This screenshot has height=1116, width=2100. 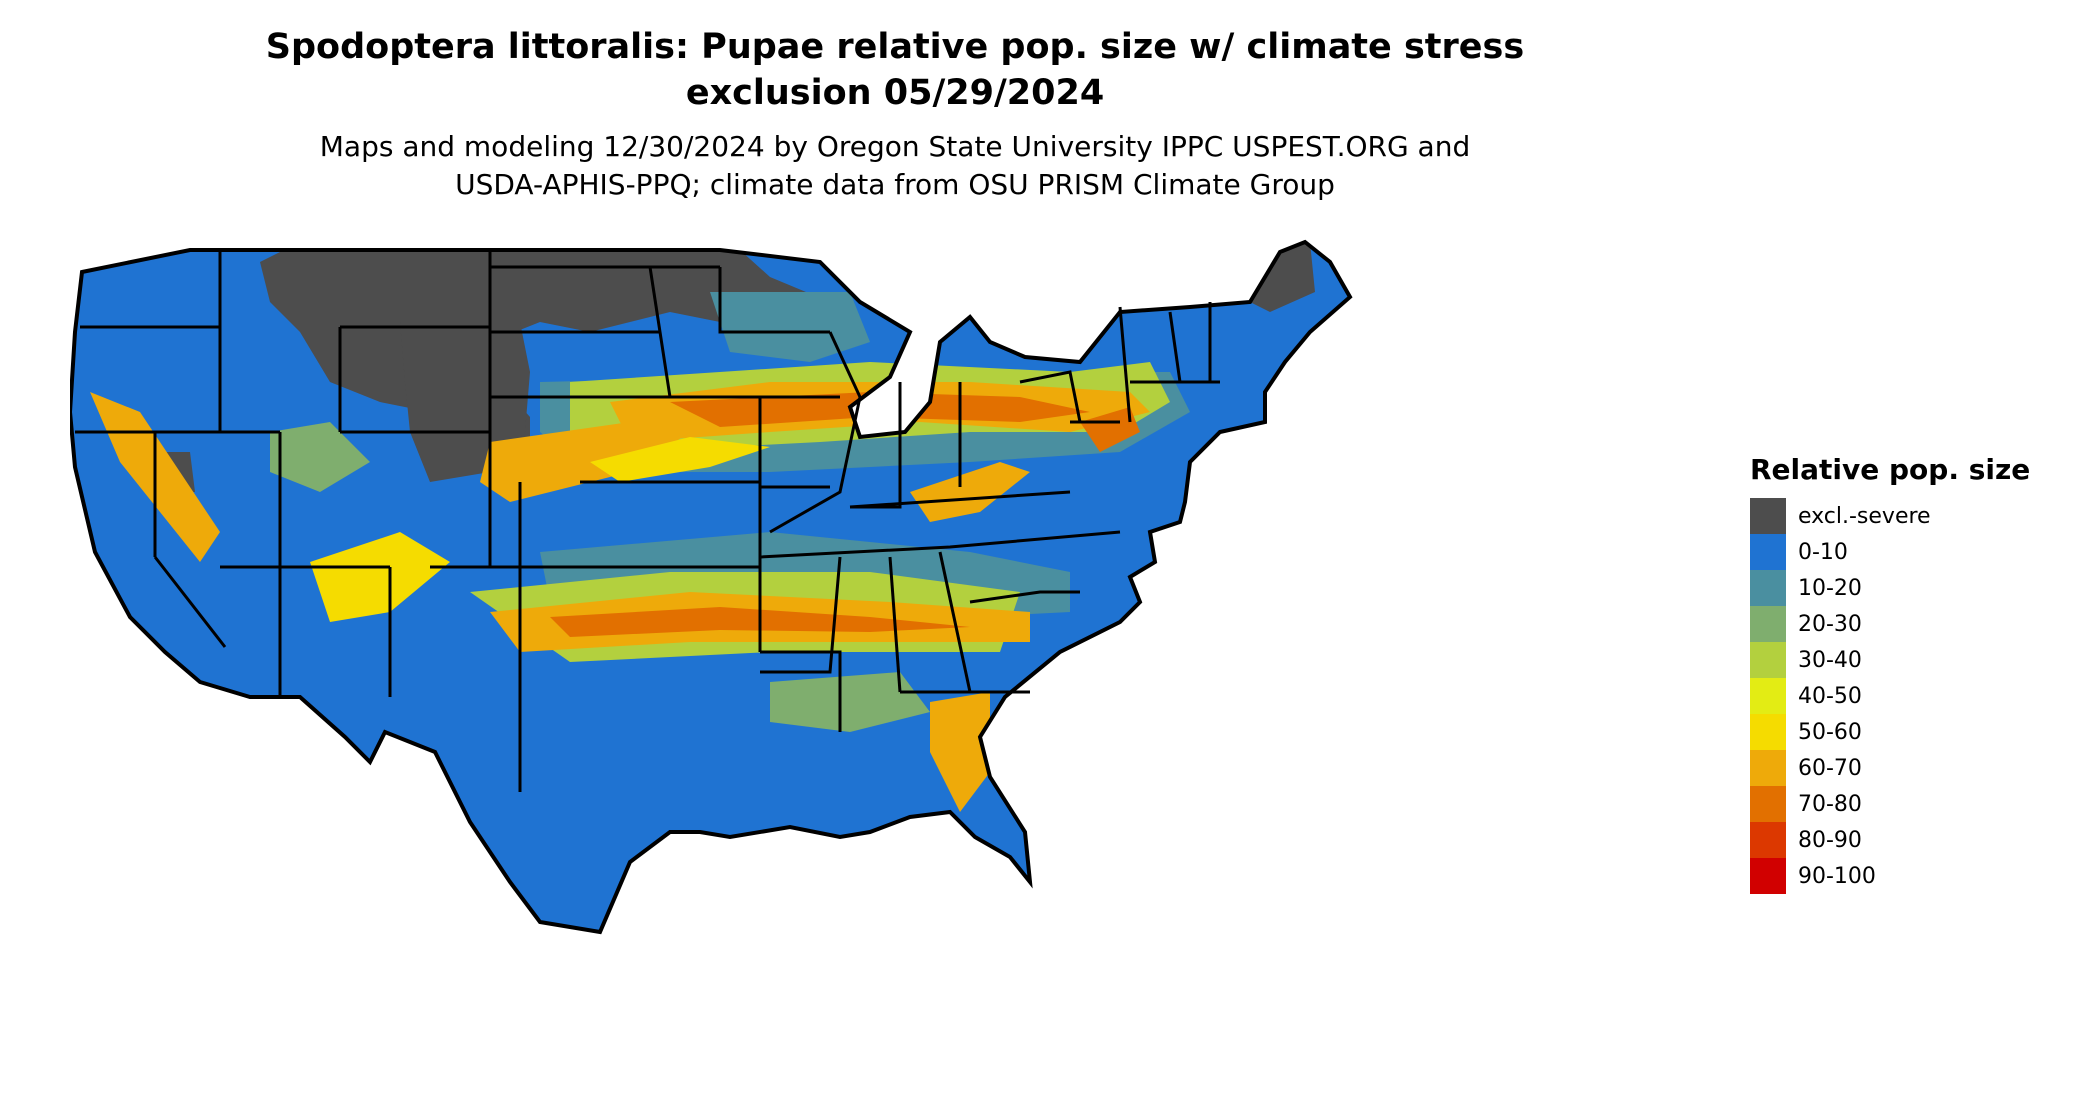 What do you see at coordinates (1830, 804) in the screenshot?
I see `legend-label: 70-80` at bounding box center [1830, 804].